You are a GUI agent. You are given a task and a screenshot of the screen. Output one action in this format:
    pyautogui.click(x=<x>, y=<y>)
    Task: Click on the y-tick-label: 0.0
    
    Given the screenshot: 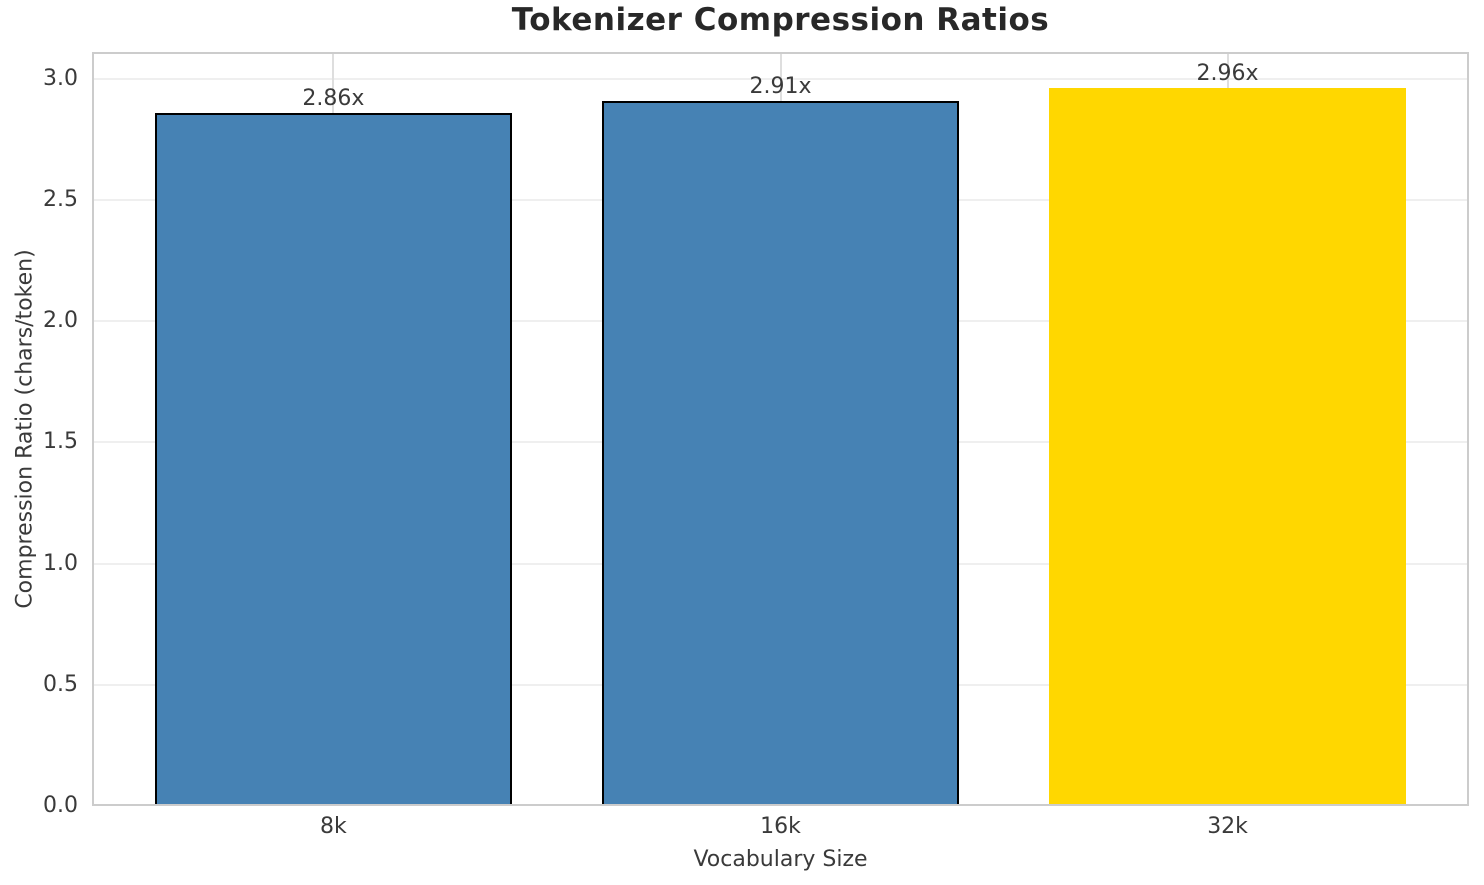 What is the action you would take?
    pyautogui.click(x=60, y=805)
    